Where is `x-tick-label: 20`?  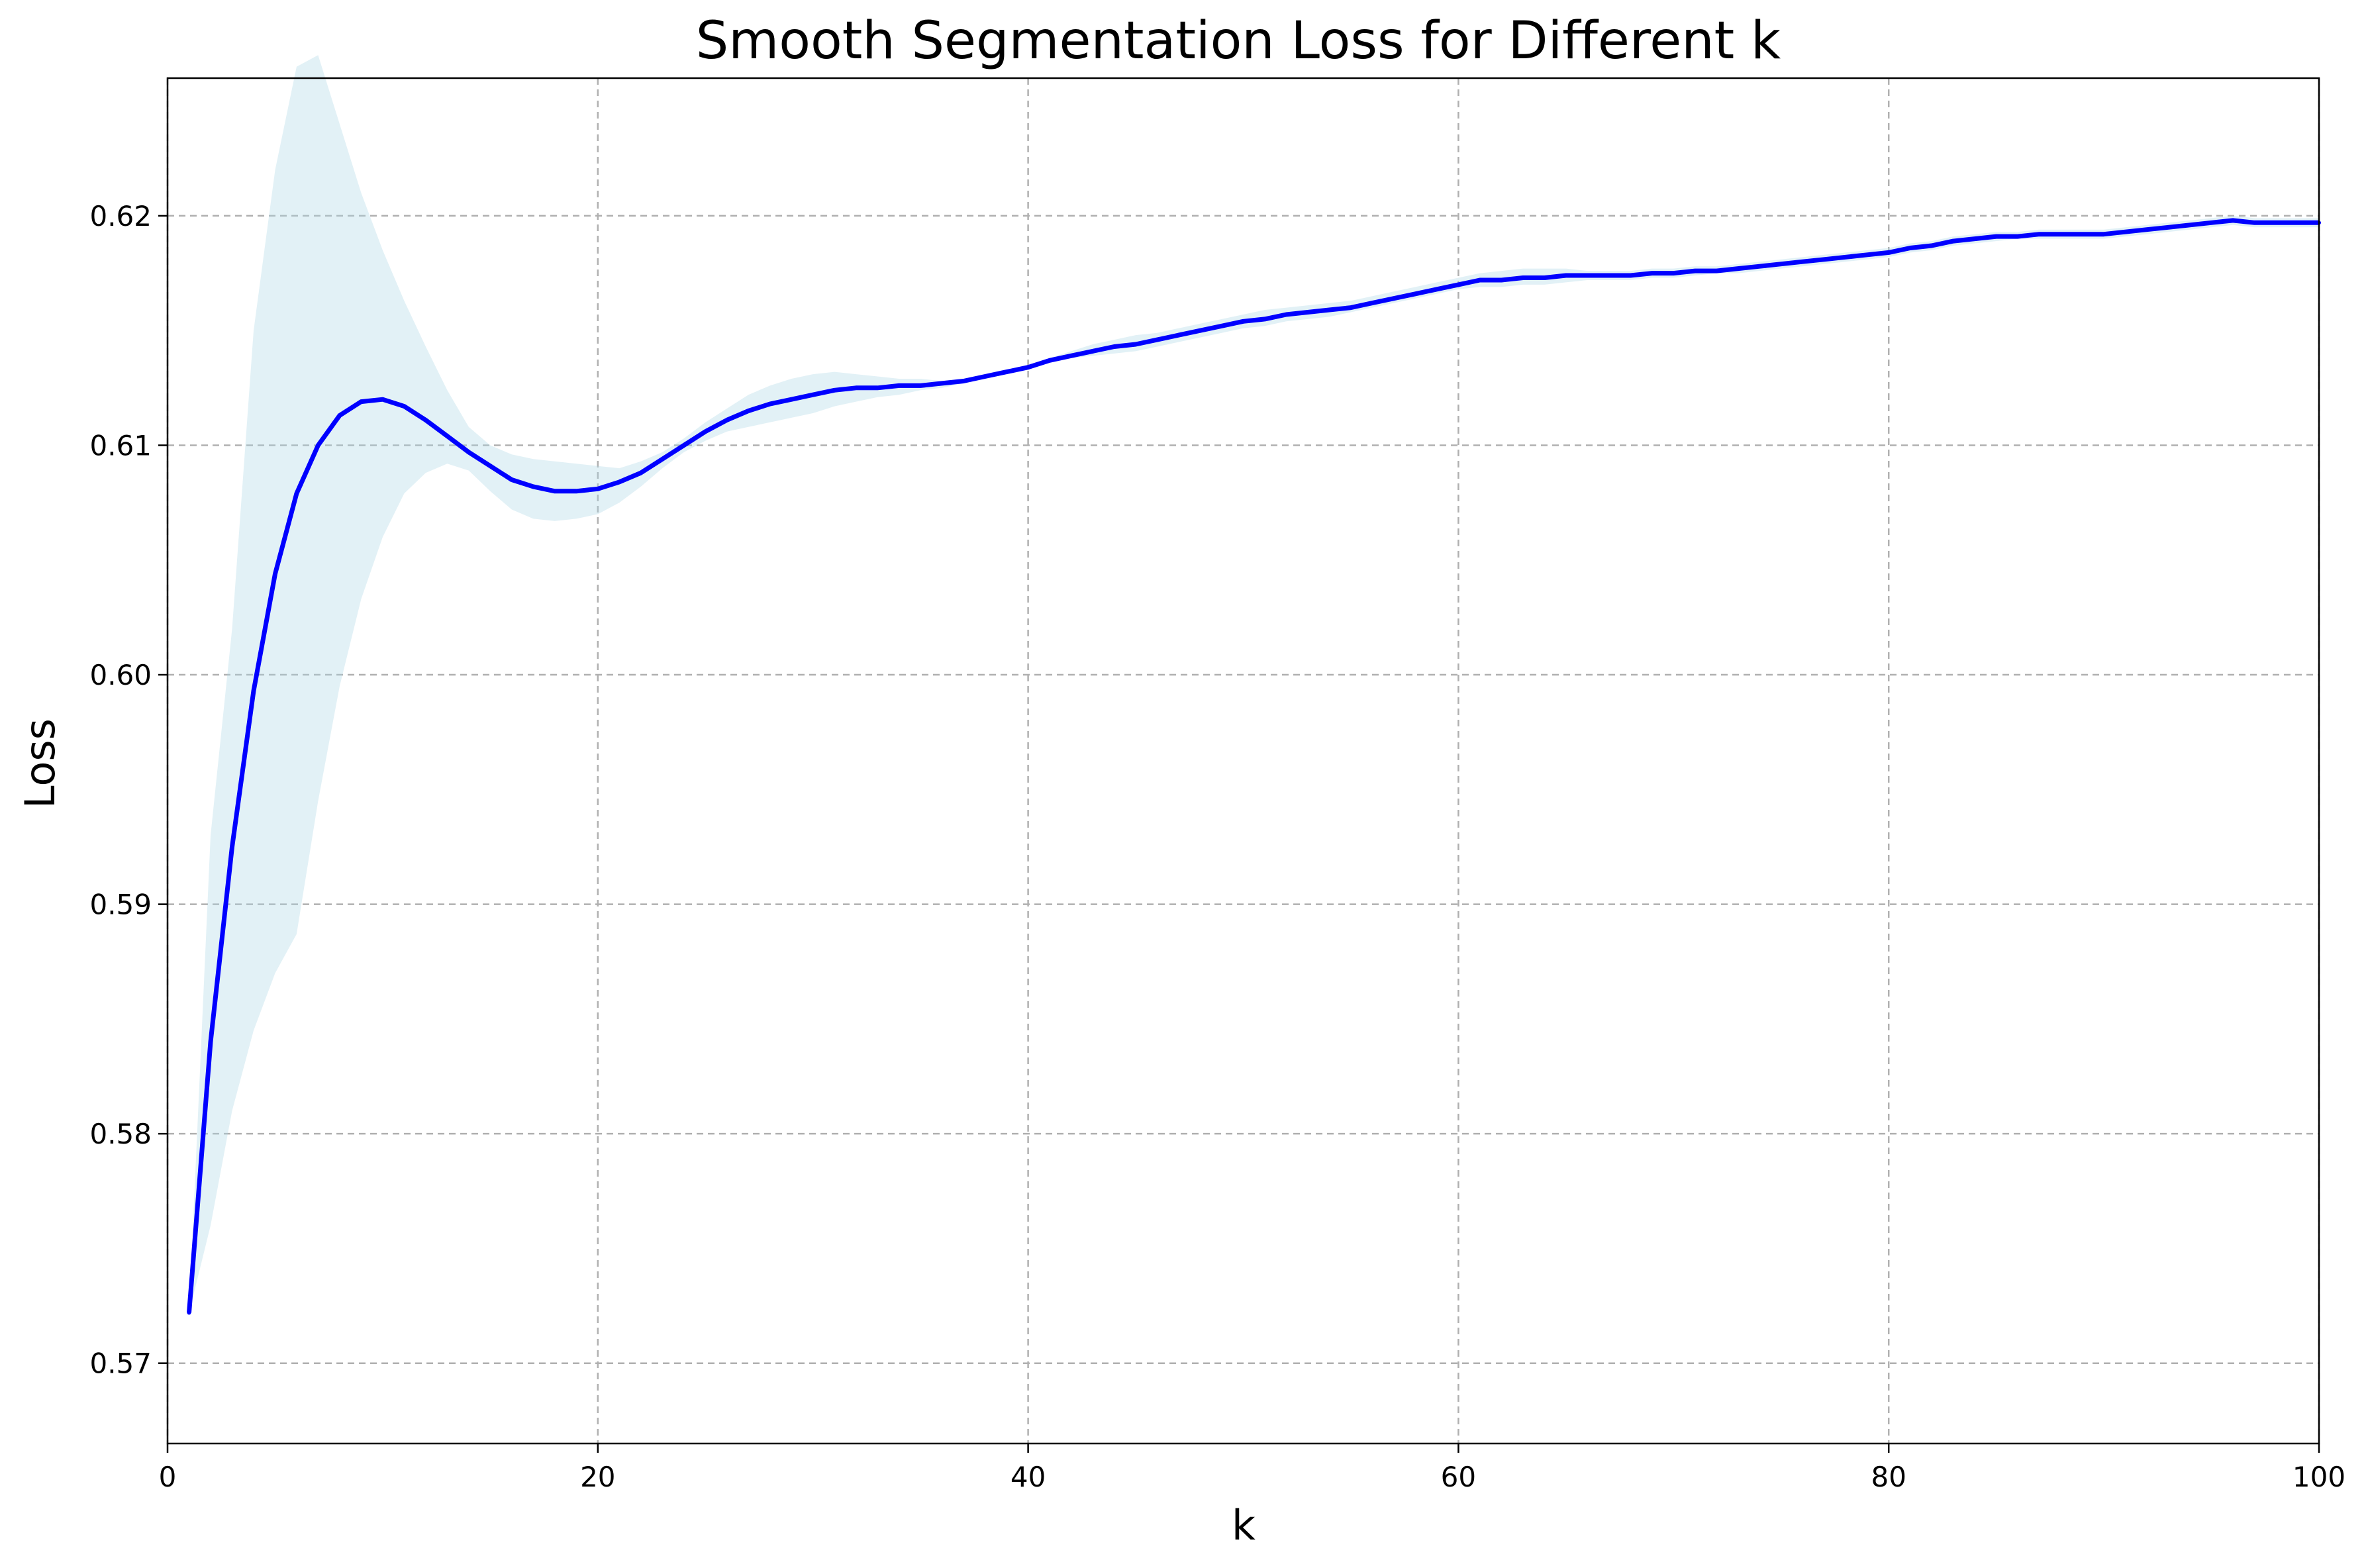
x-tick-label: 20 is located at coordinates (597, 1477).